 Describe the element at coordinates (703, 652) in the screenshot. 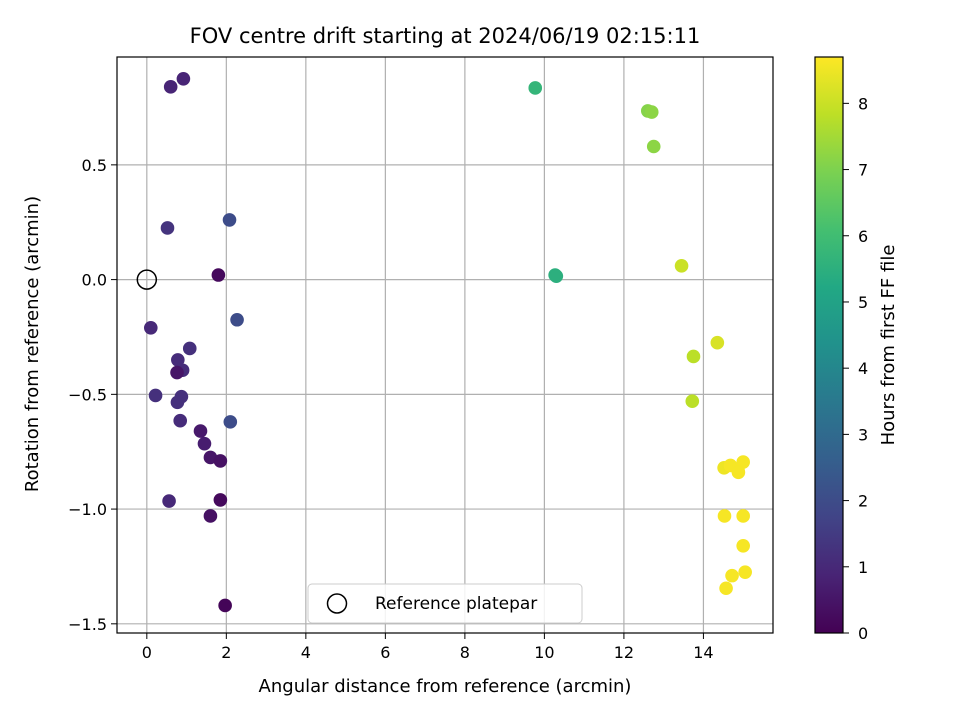

I see `x-tick-label: 14` at that location.